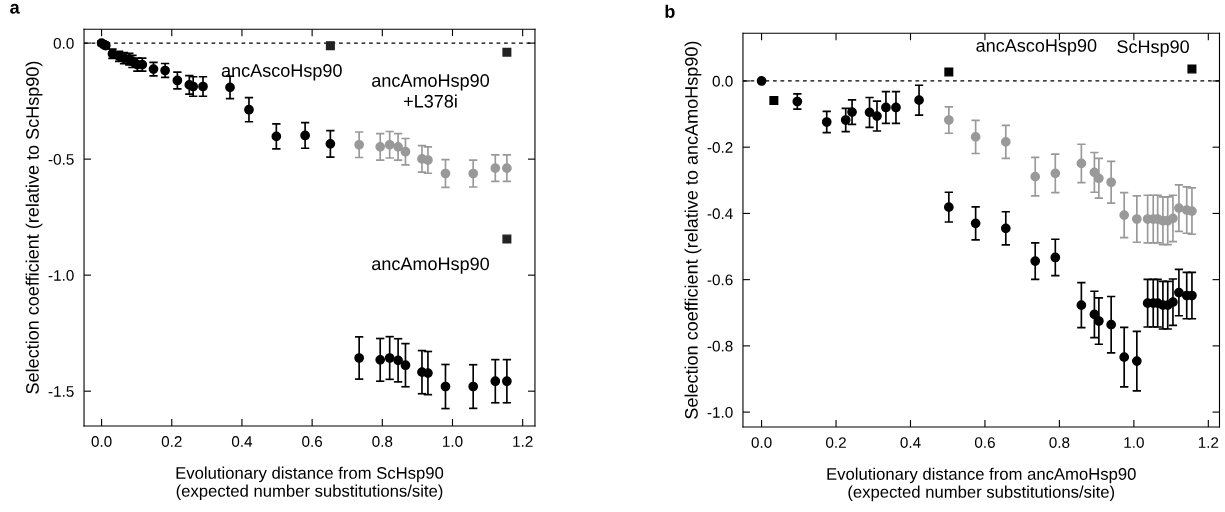 This screenshot has width=1225, height=512. I want to click on x-axis-title: Evolutionary distance from ancAmoHsp90 (expected number substitutions/site), so click(981, 484).